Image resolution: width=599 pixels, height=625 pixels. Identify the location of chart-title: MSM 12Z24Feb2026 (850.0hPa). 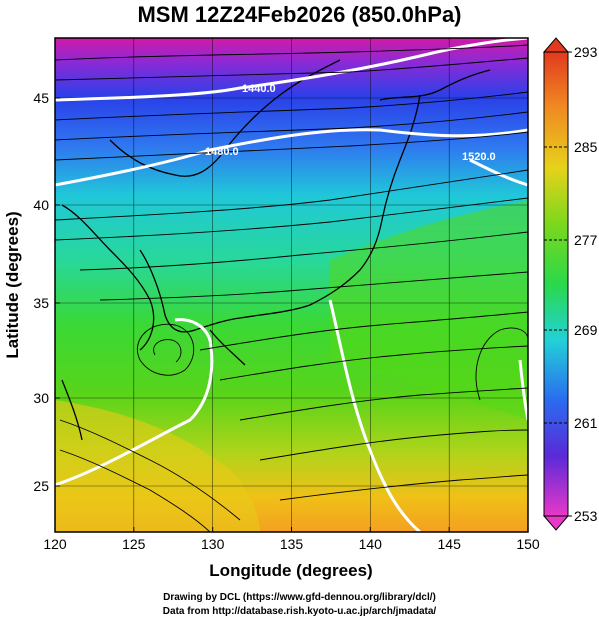
(299, 14).